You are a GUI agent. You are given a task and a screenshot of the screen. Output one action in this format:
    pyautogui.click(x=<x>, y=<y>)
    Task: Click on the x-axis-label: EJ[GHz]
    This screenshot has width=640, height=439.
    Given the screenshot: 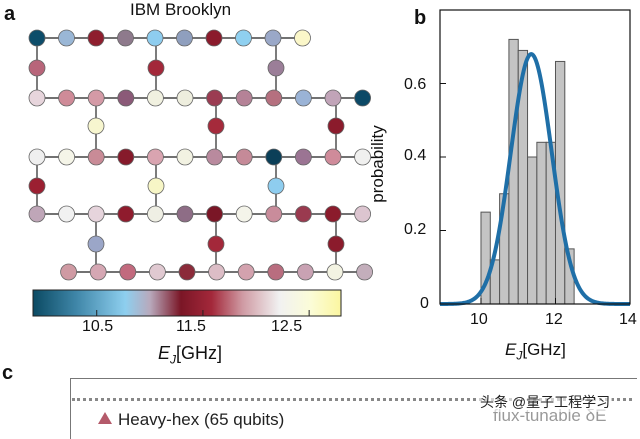 What is the action you would take?
    pyautogui.click(x=535, y=351)
    